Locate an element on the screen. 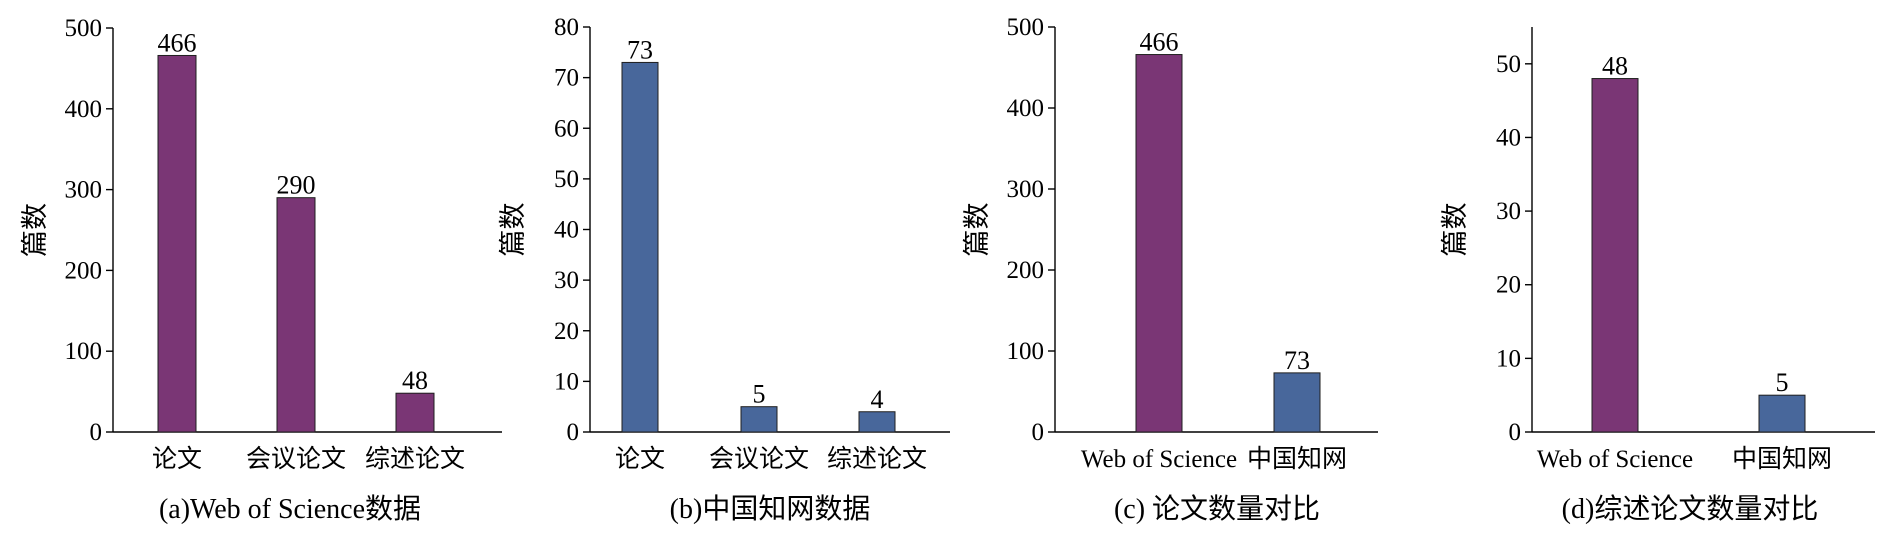 Image resolution: width=1890 pixels, height=536 pixels. chart1-y-tick-label: 500 is located at coordinates (84, 28).